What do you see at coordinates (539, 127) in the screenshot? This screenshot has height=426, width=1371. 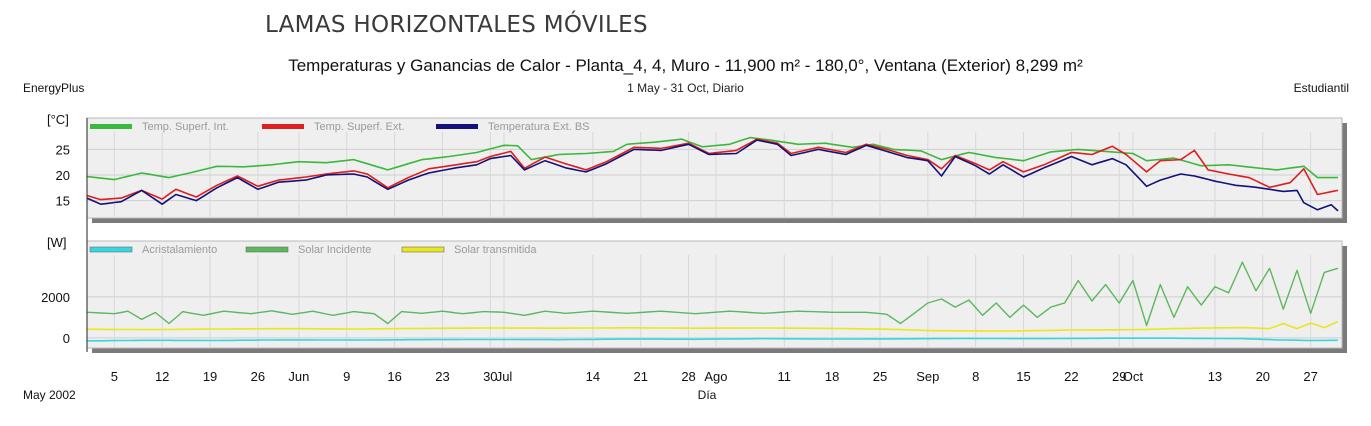 I see `legend-entry: Temperatura Ext. BS` at bounding box center [539, 127].